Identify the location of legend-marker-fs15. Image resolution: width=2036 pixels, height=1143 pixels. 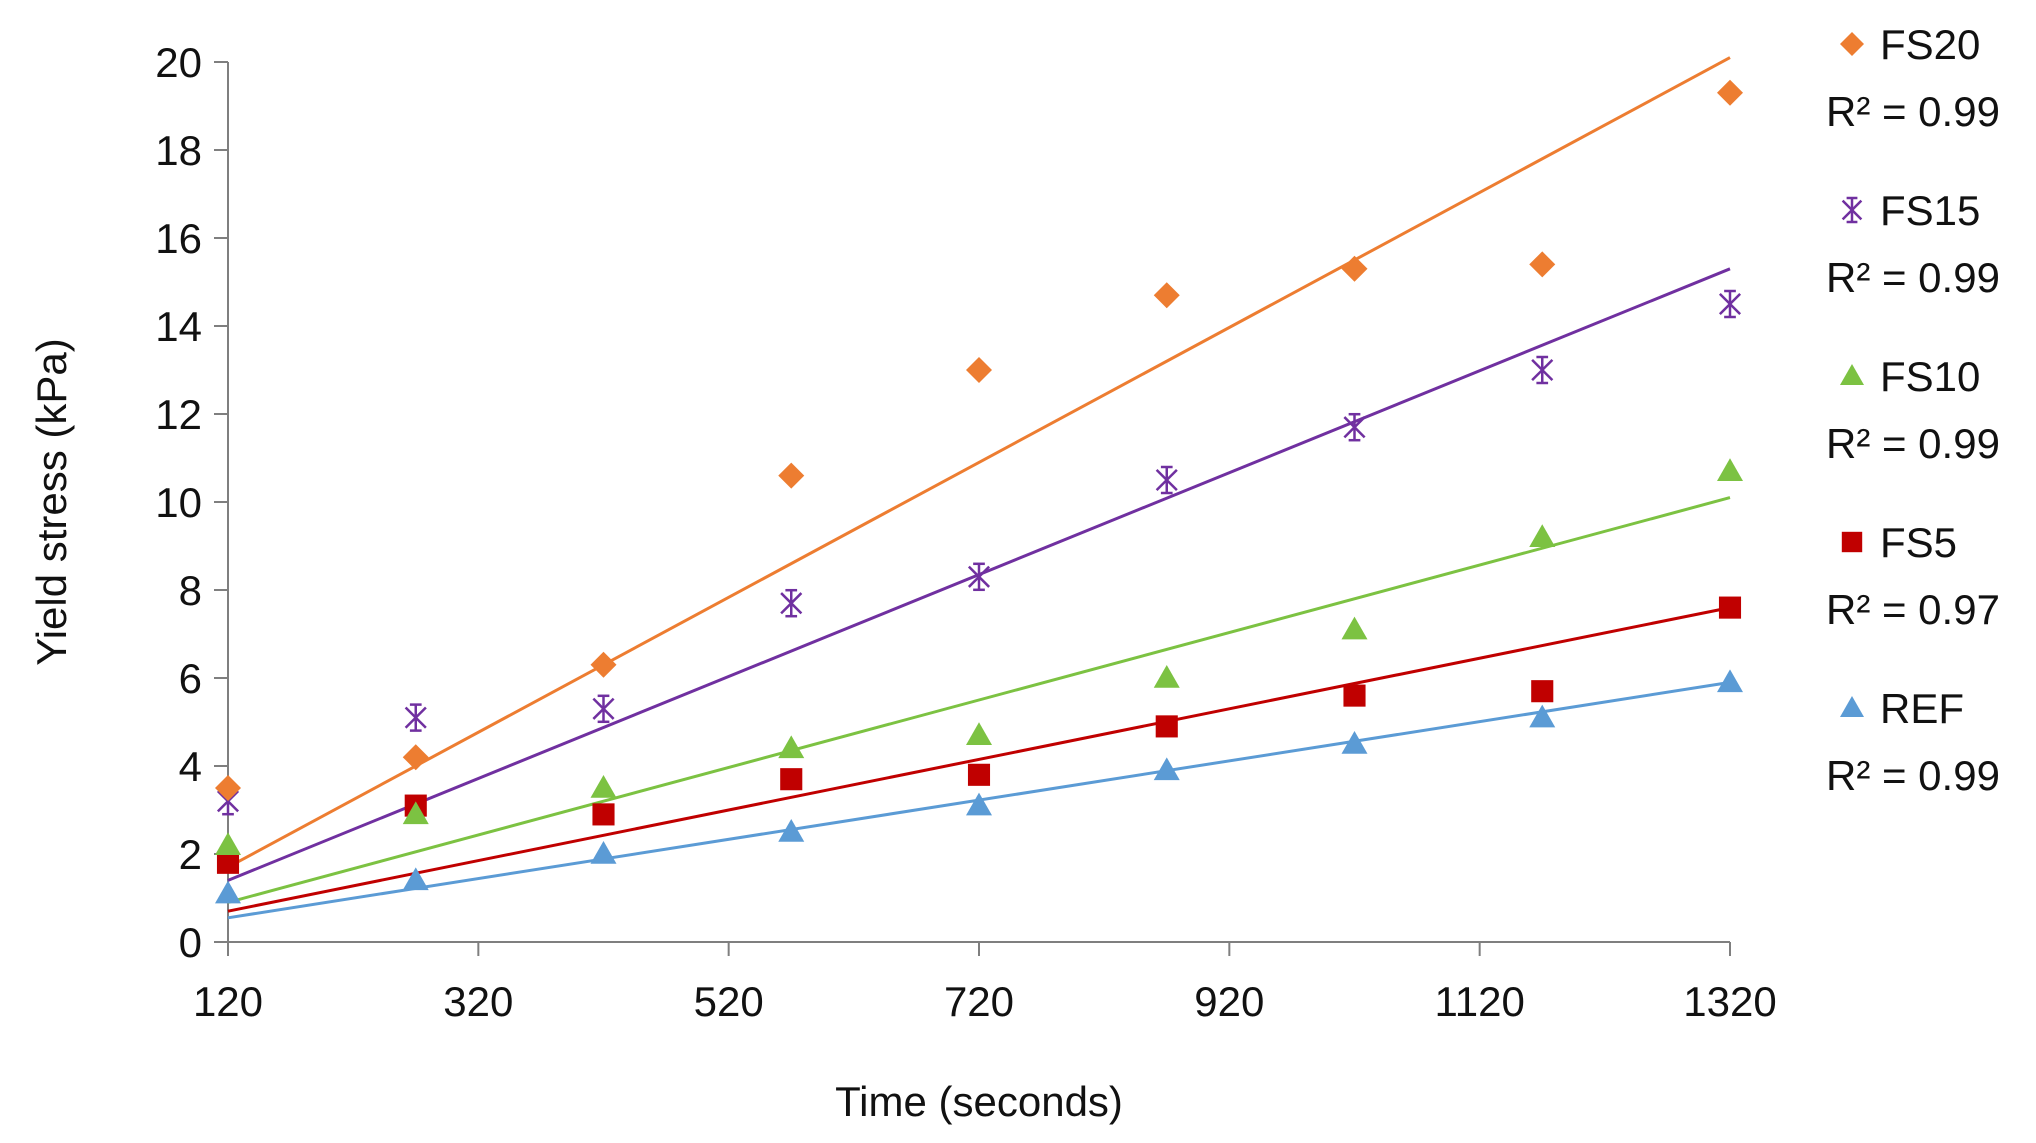
(1852, 210).